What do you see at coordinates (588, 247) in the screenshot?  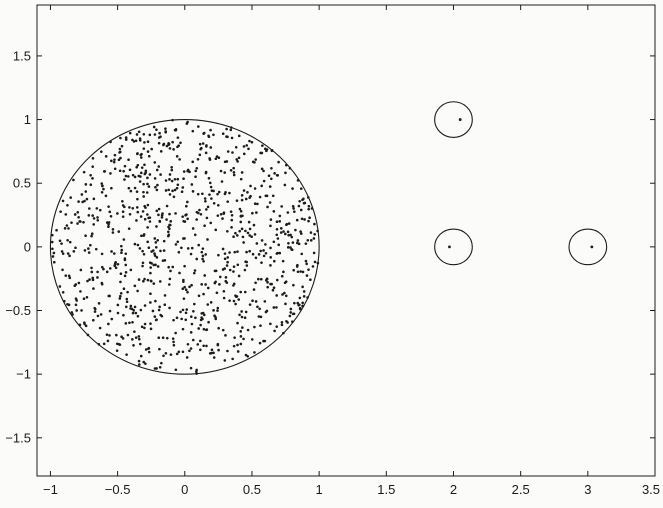 I see `circle-outline` at bounding box center [588, 247].